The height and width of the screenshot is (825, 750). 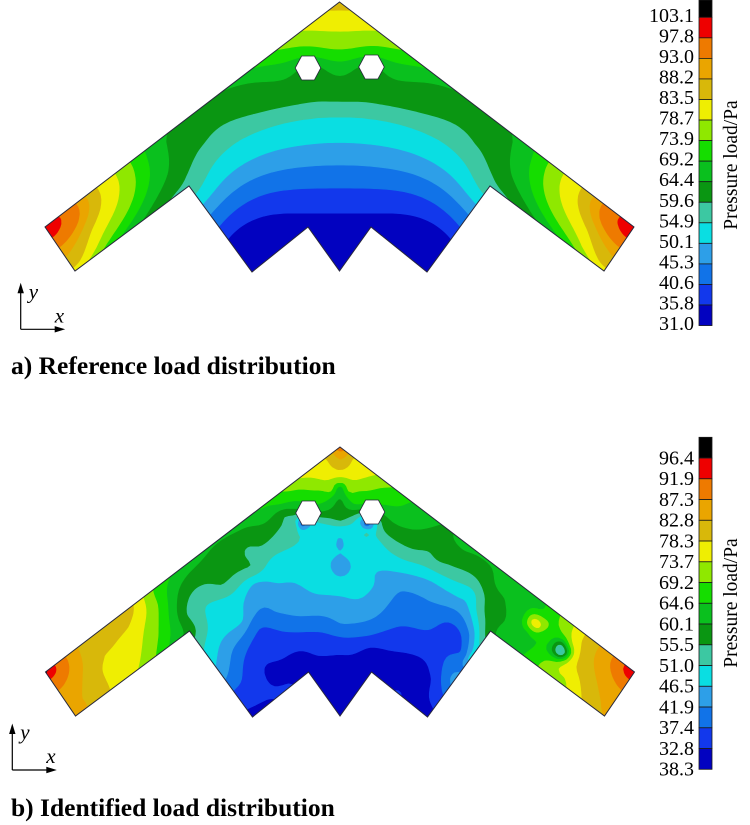 What do you see at coordinates (676, 645) in the screenshot?
I see `svg-text: 55.5` at bounding box center [676, 645].